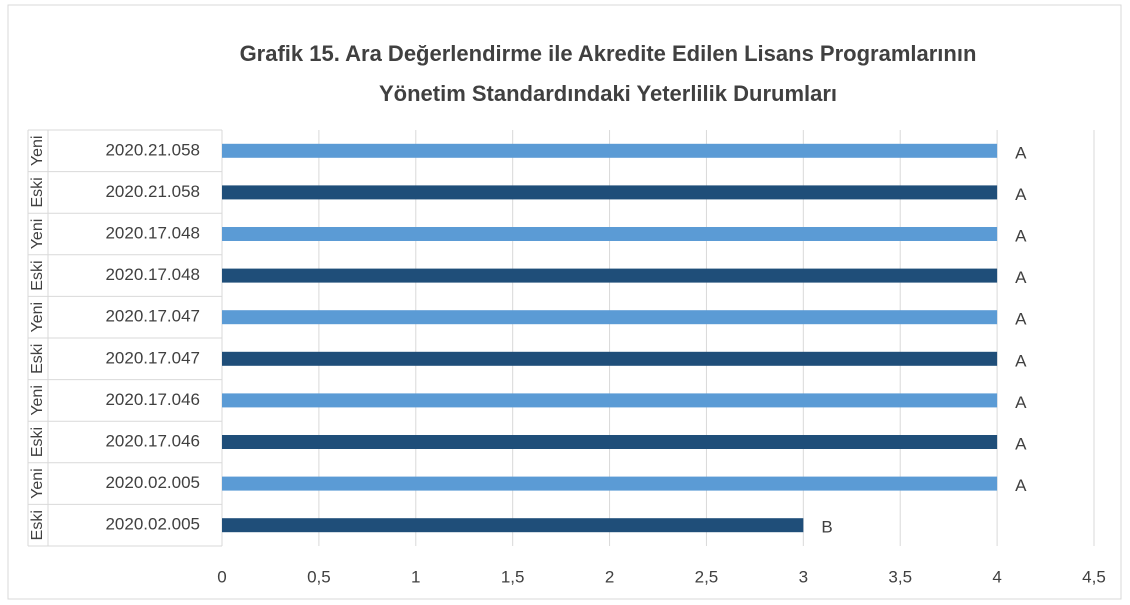 The height and width of the screenshot is (605, 1130). Describe the element at coordinates (900, 576) in the screenshot. I see `x-tick-label: 3,5` at that location.